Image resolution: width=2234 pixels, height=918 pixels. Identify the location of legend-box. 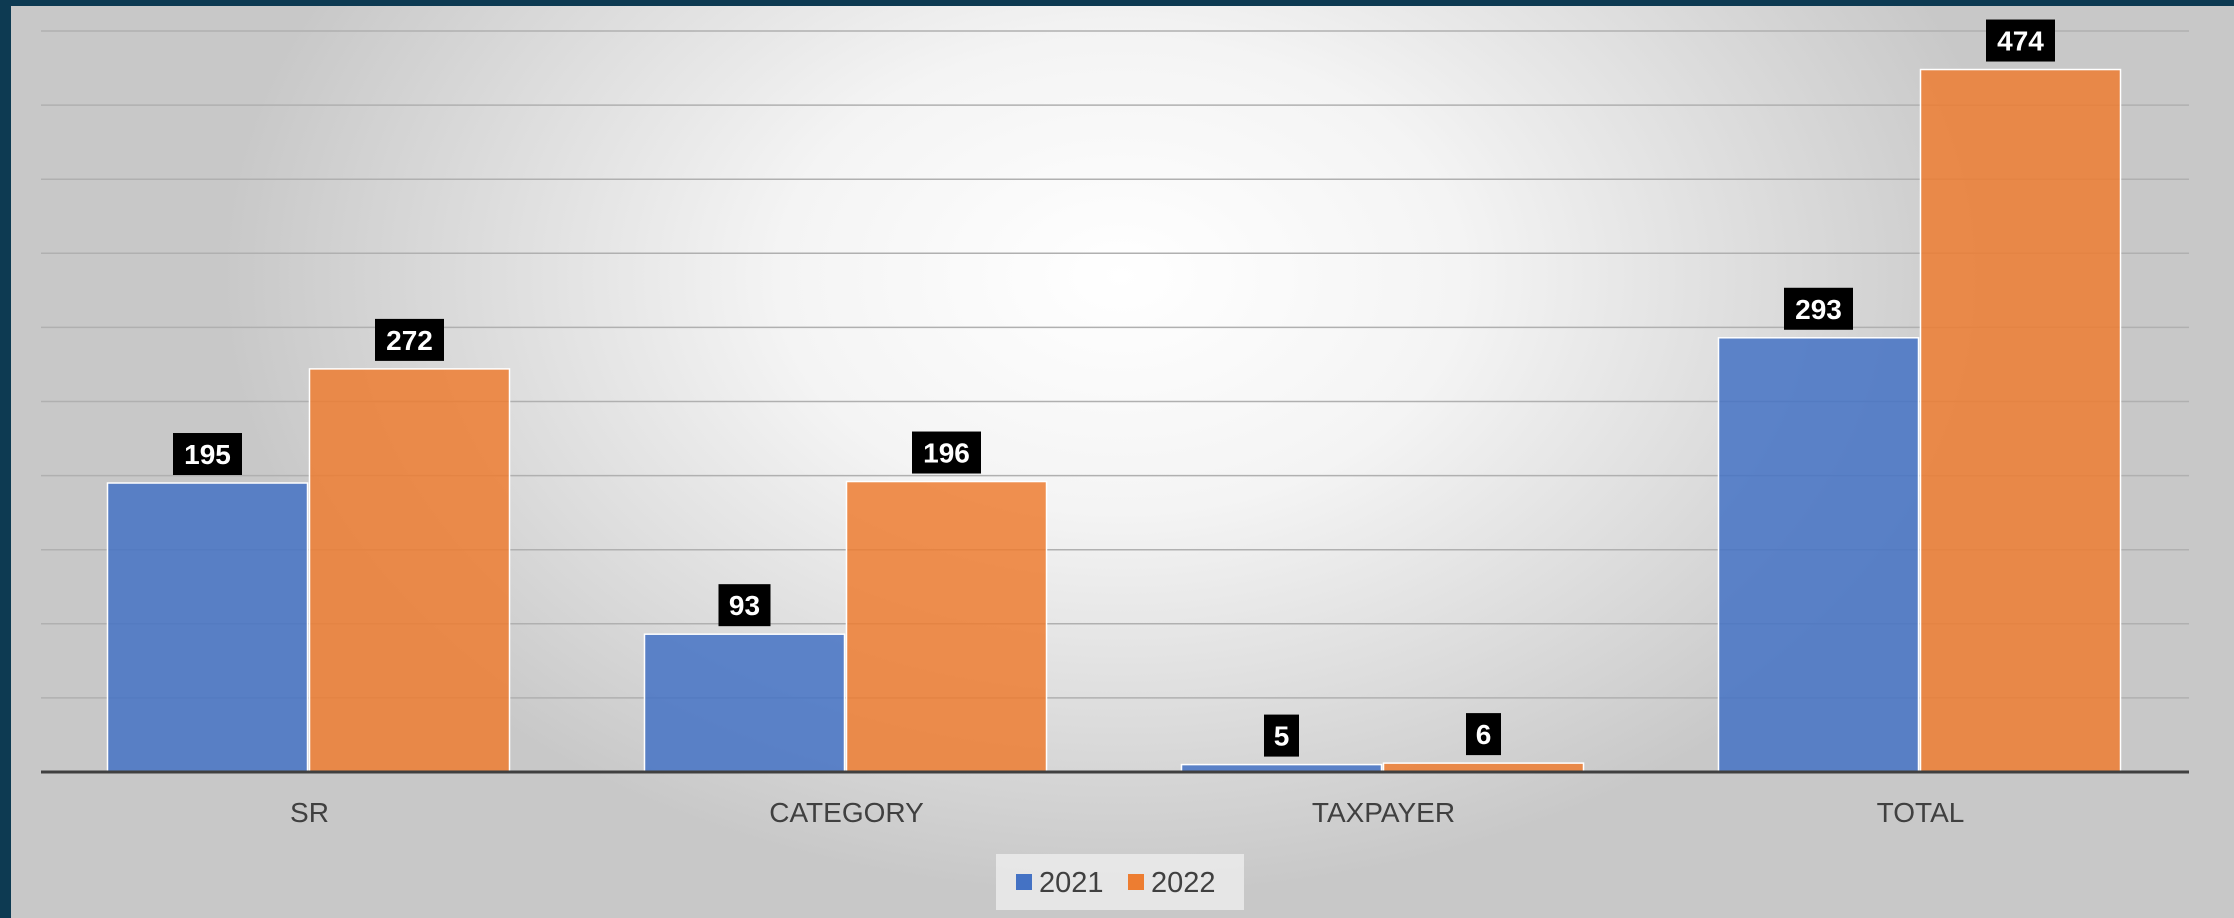
(1120, 882).